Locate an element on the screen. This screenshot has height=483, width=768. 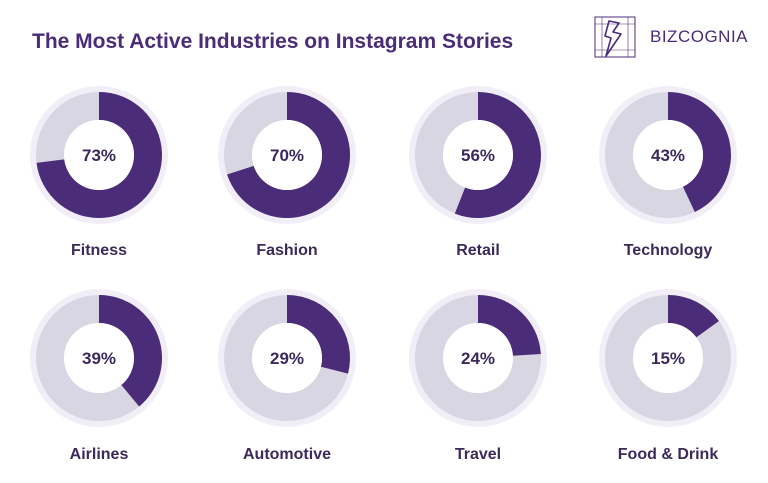
donut-value-label-fashion: 70% is located at coordinates (287, 155).